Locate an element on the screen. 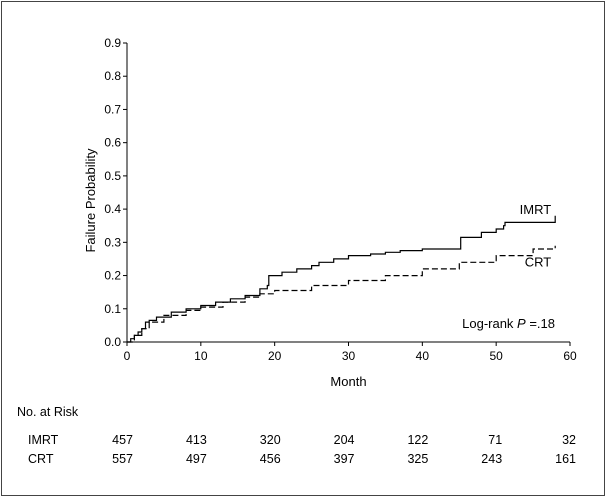 The width and height of the screenshot is (608, 499). y-tick-label: 0.7 is located at coordinates (112, 109).